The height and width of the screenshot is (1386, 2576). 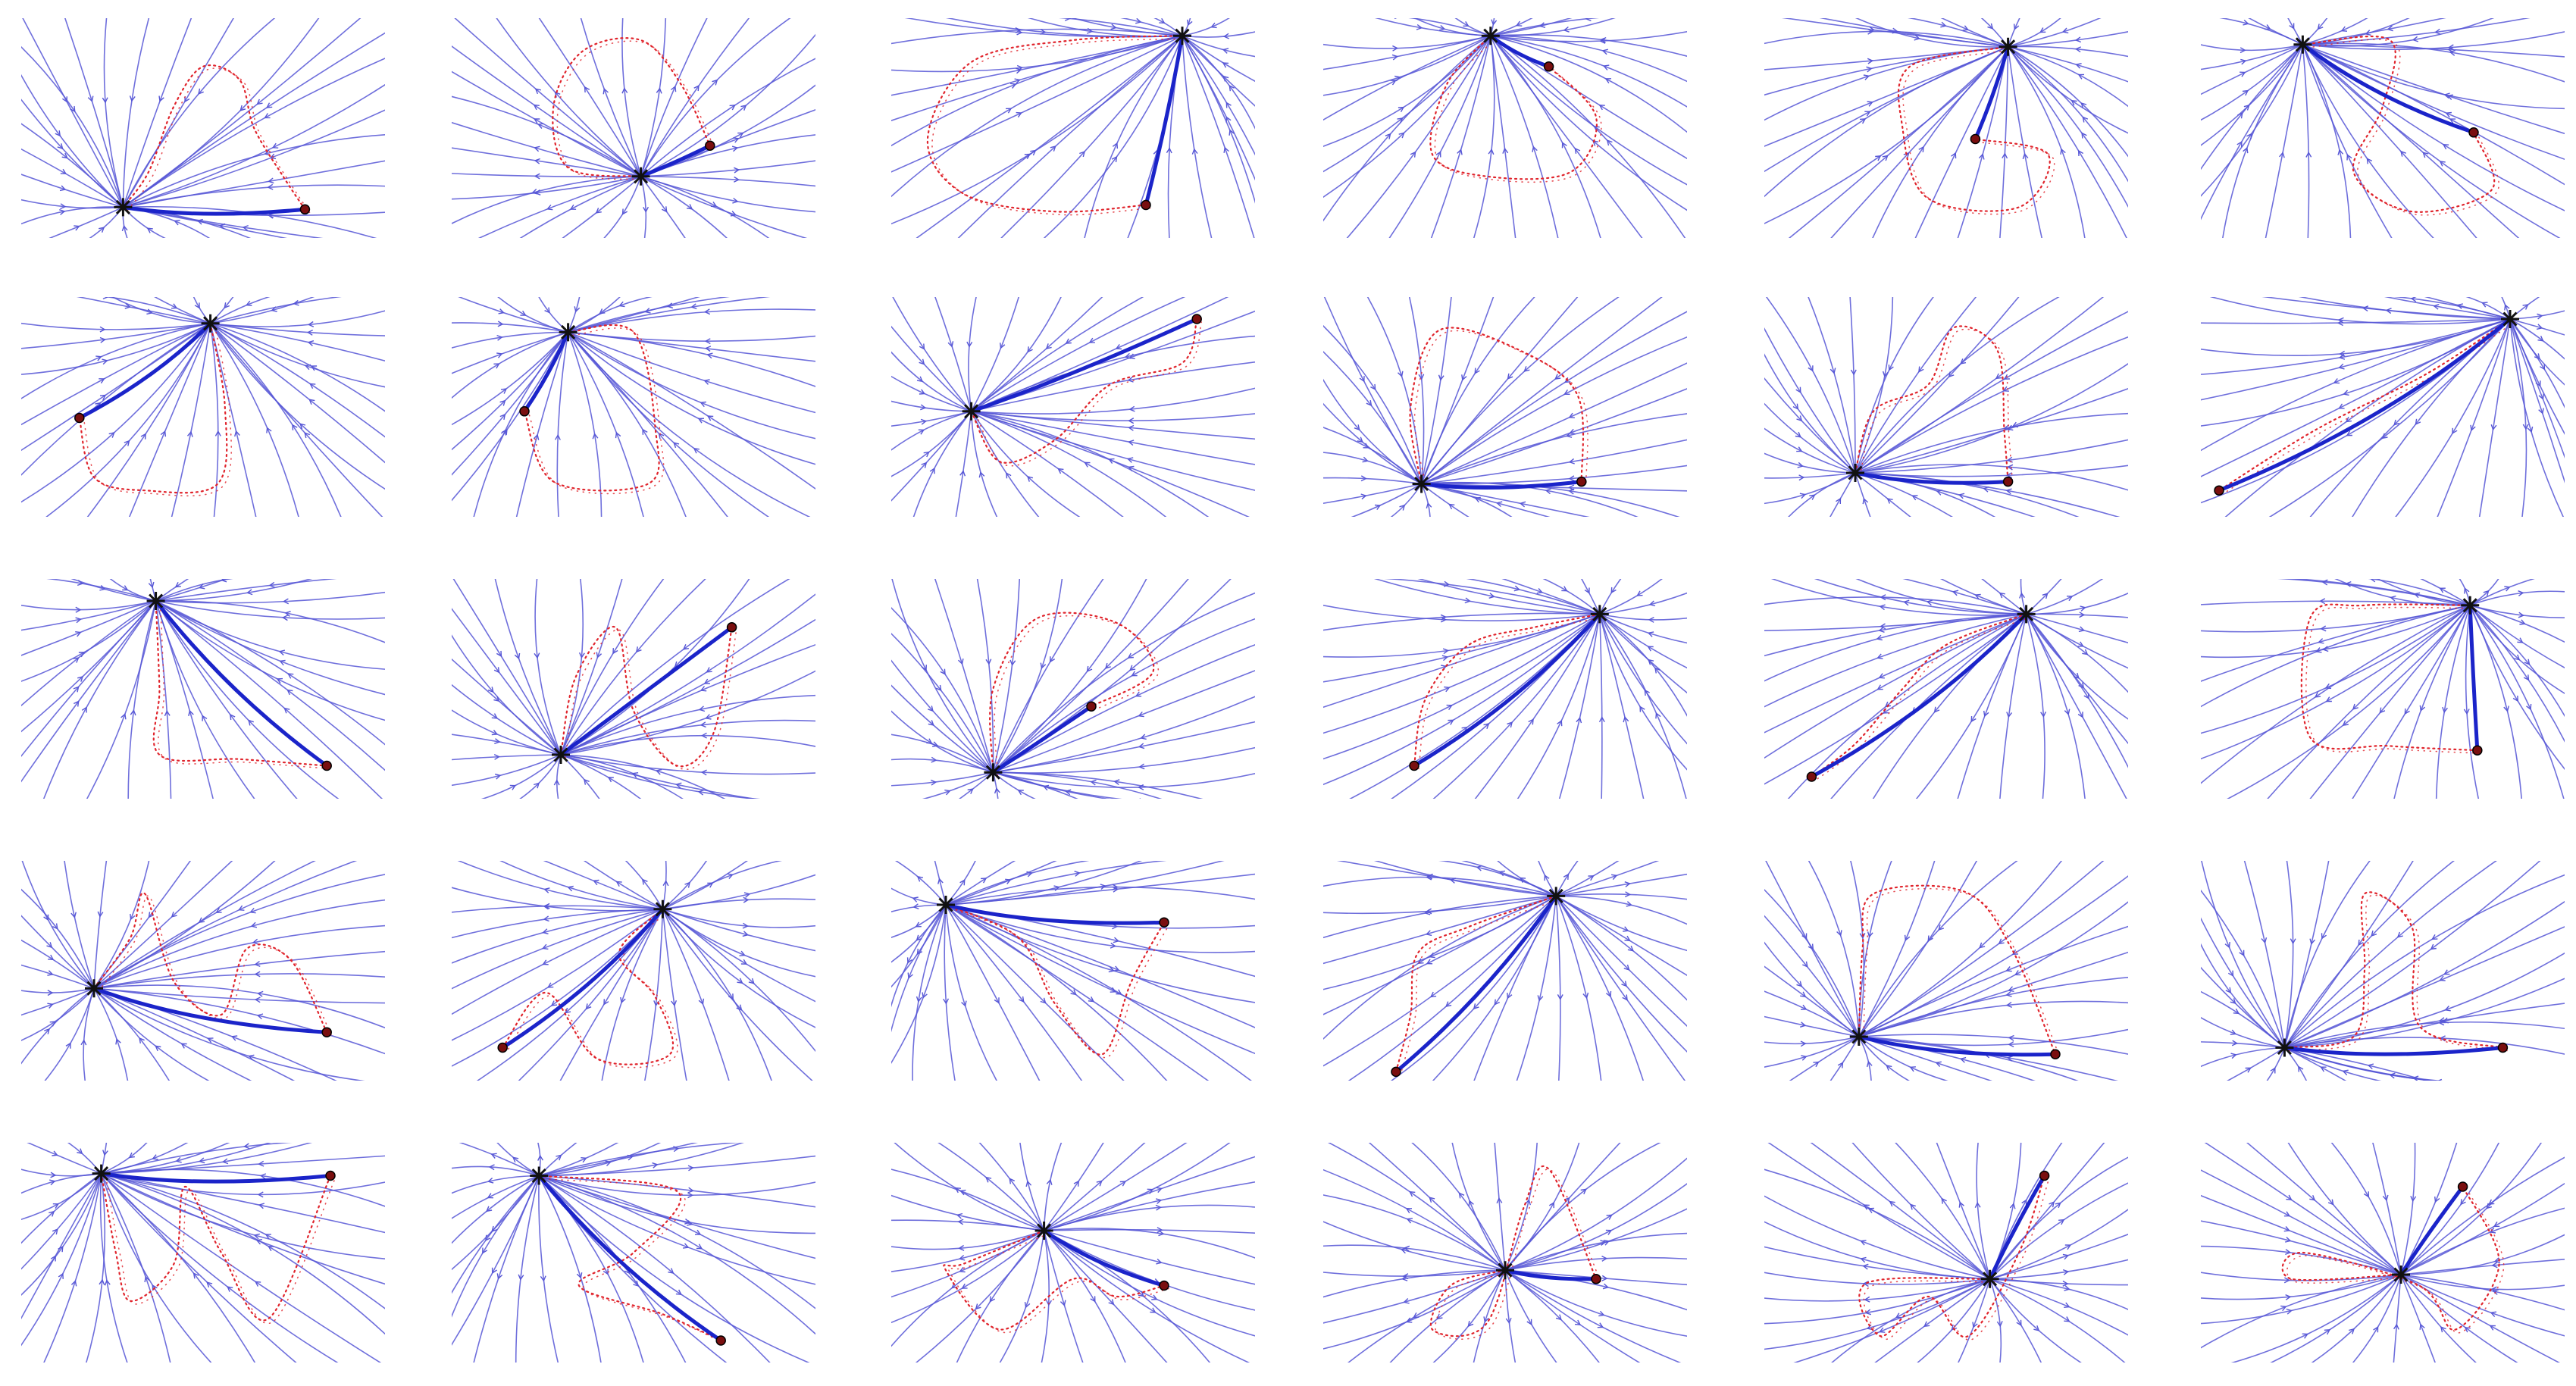 What do you see at coordinates (720, 1341) in the screenshot?
I see `circle-dot-icon` at bounding box center [720, 1341].